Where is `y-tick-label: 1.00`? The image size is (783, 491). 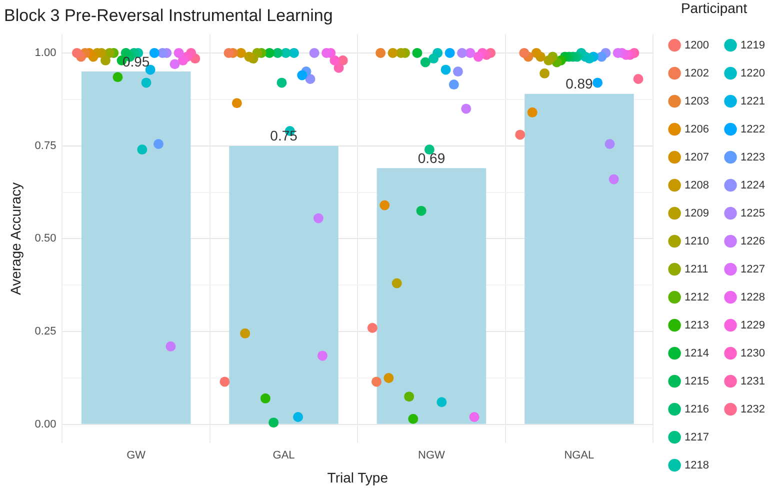
y-tick-label: 1.00 is located at coordinates (45, 53).